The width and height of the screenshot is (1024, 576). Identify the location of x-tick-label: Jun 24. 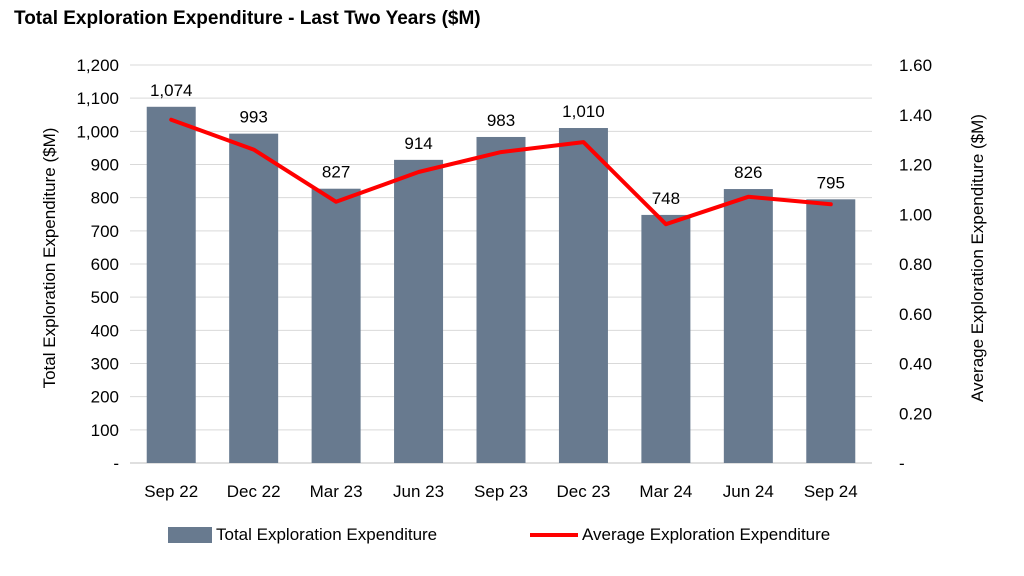
(748, 491).